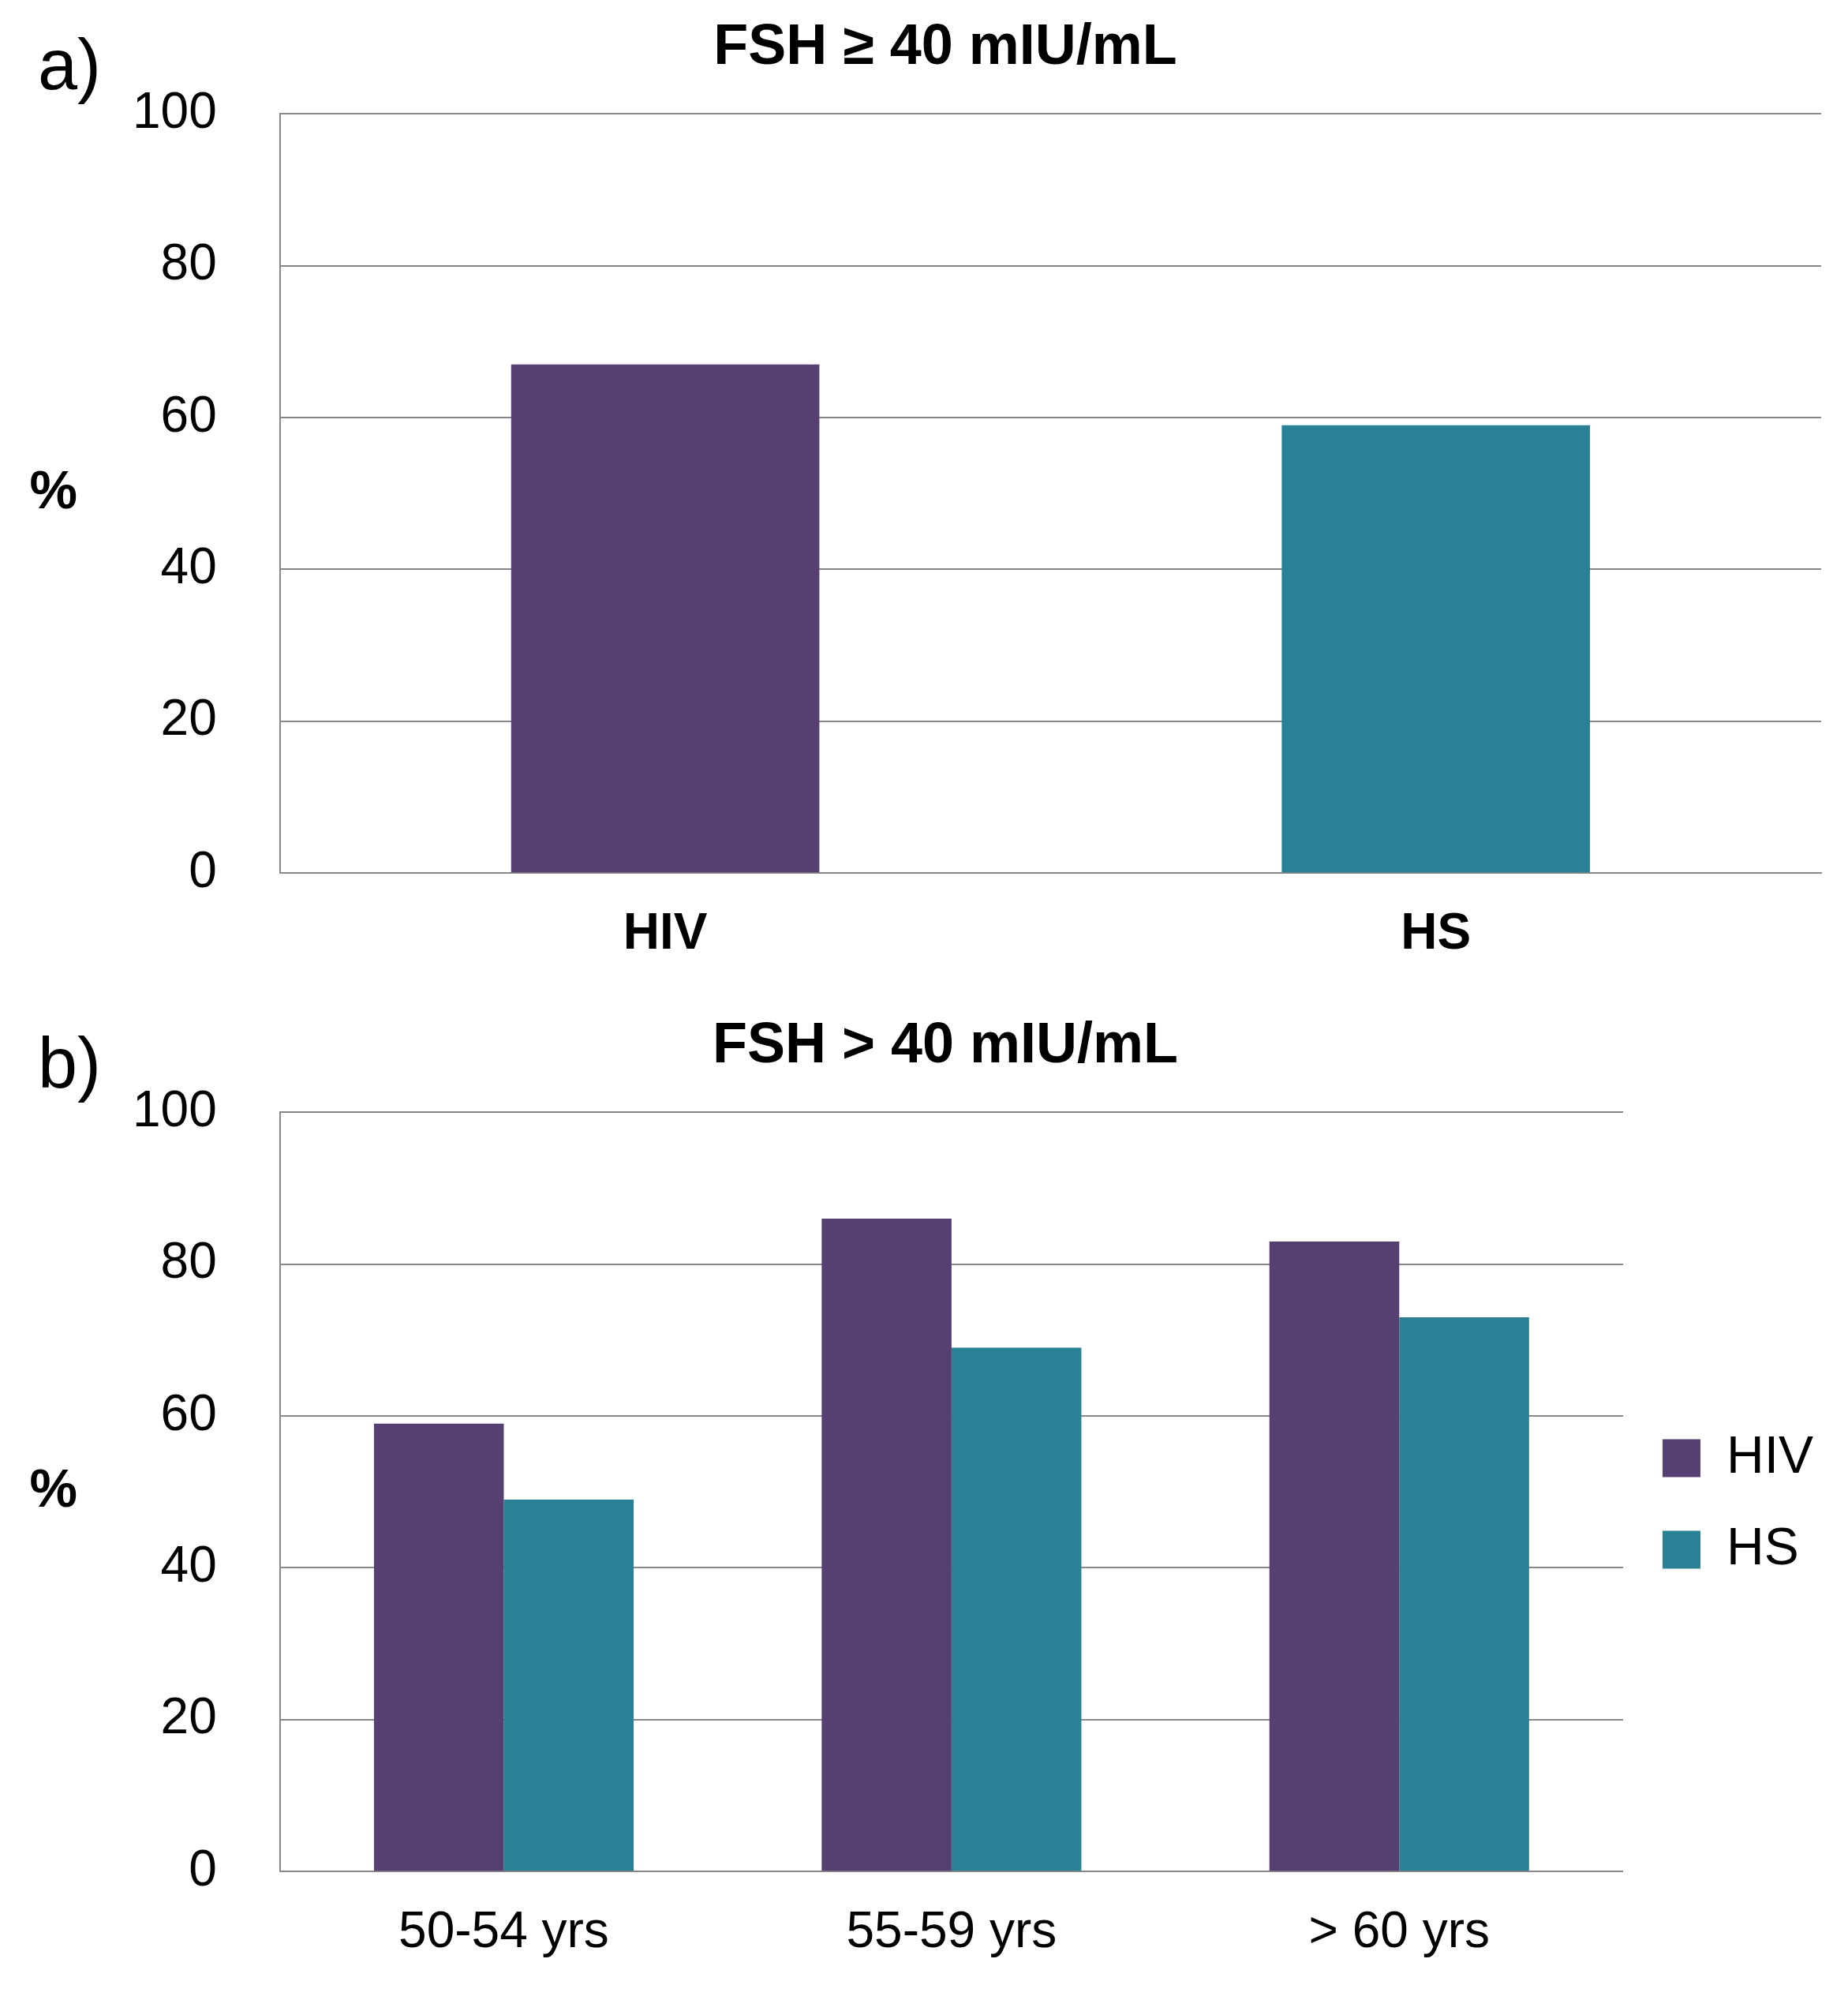 The width and height of the screenshot is (1848, 2015). What do you see at coordinates (1770, 1454) in the screenshot?
I see `legend-label: HIV` at bounding box center [1770, 1454].